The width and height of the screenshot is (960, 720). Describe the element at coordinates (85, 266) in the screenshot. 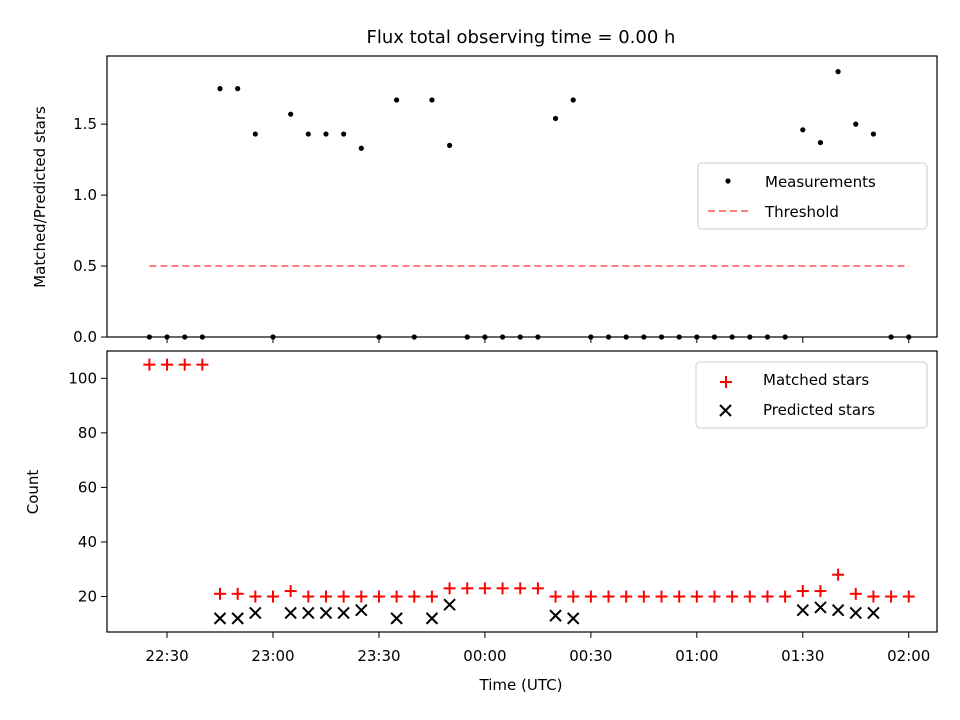

I see `top-ytick-label: 0.5` at that location.